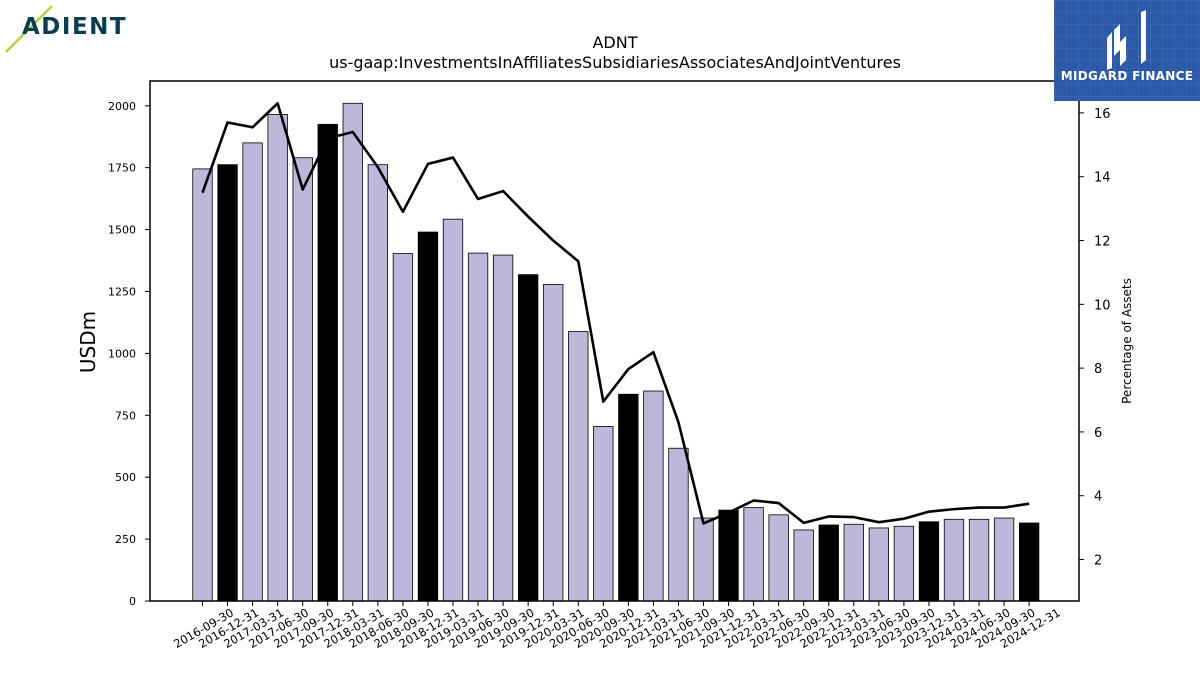 Image resolution: width=1200 pixels, height=675 pixels. Describe the element at coordinates (122, 106) in the screenshot. I see `y-tick-label: 2000` at that location.